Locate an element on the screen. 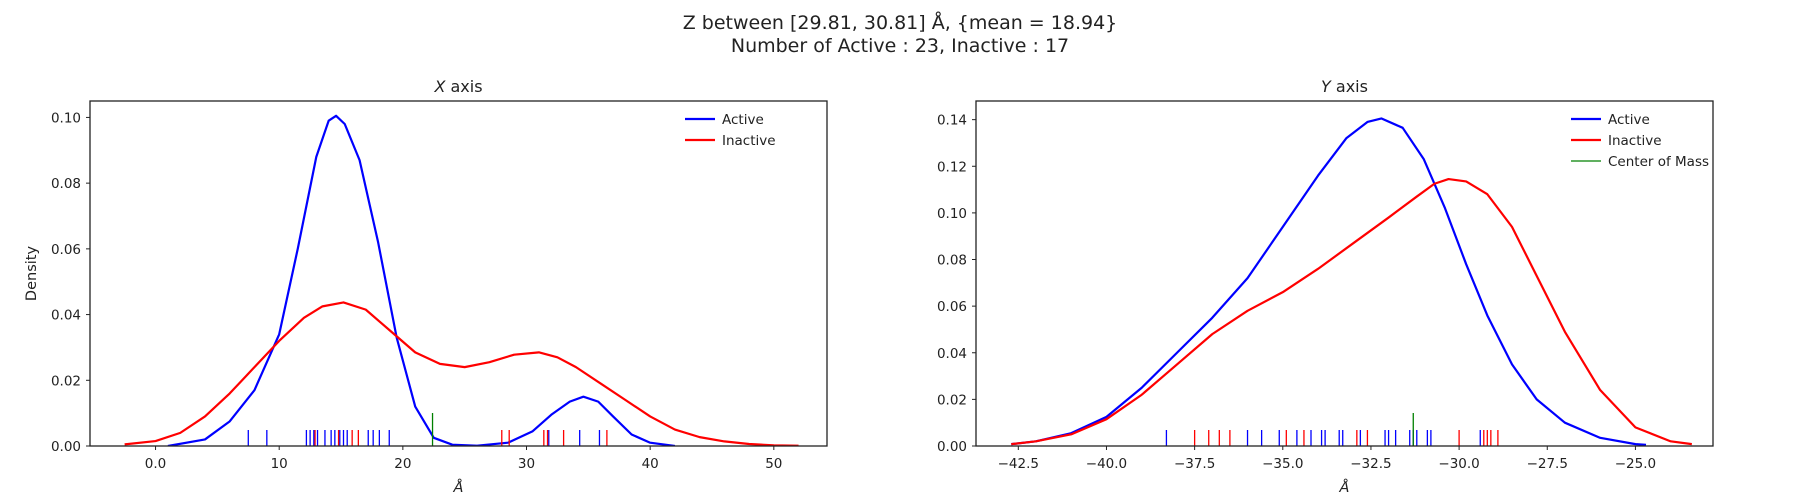 This screenshot has height=500, width=1800. x-tick-label: −35.0 is located at coordinates (1282, 464).